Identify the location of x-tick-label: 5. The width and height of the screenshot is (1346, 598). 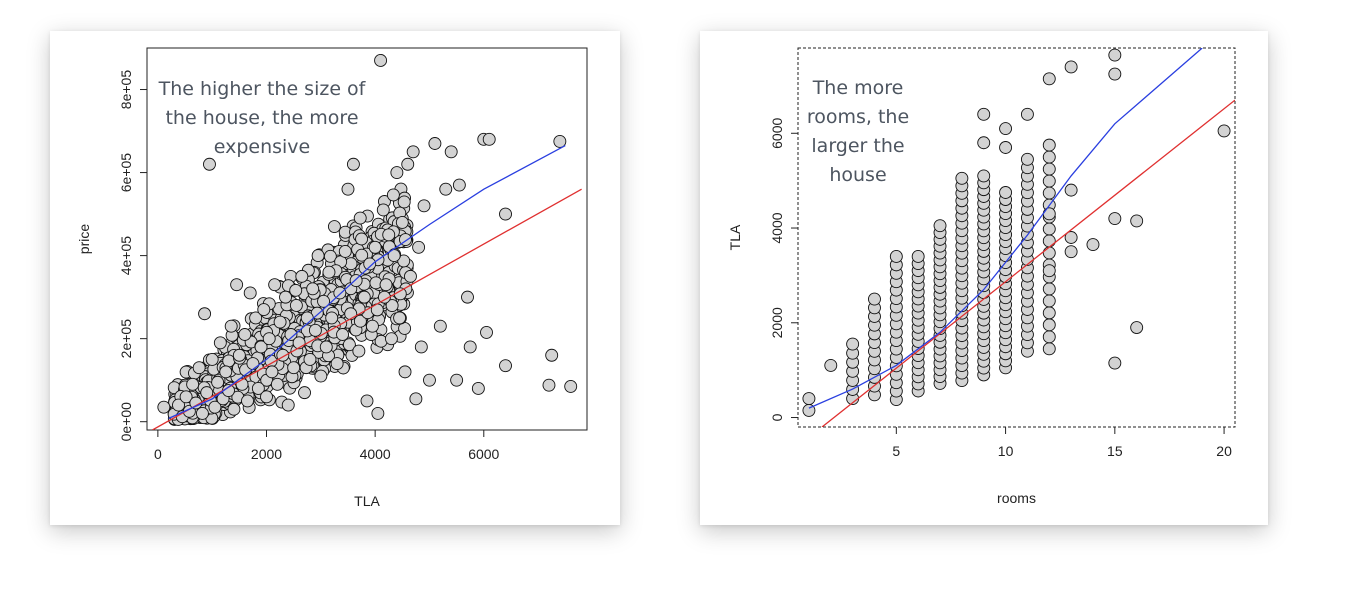
(896, 451).